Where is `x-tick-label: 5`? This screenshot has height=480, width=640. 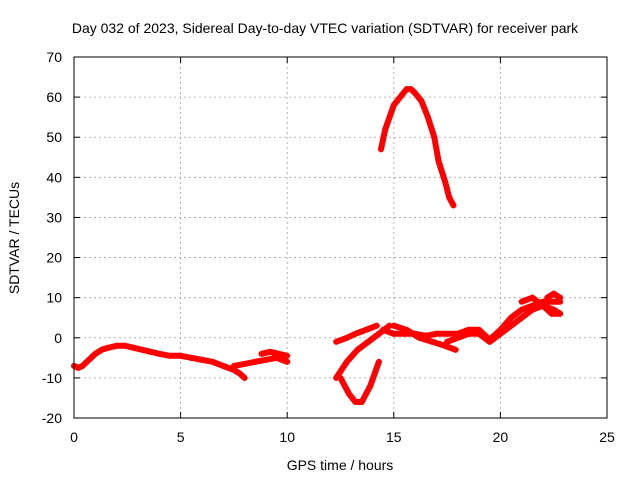 x-tick-label: 5 is located at coordinates (181, 437).